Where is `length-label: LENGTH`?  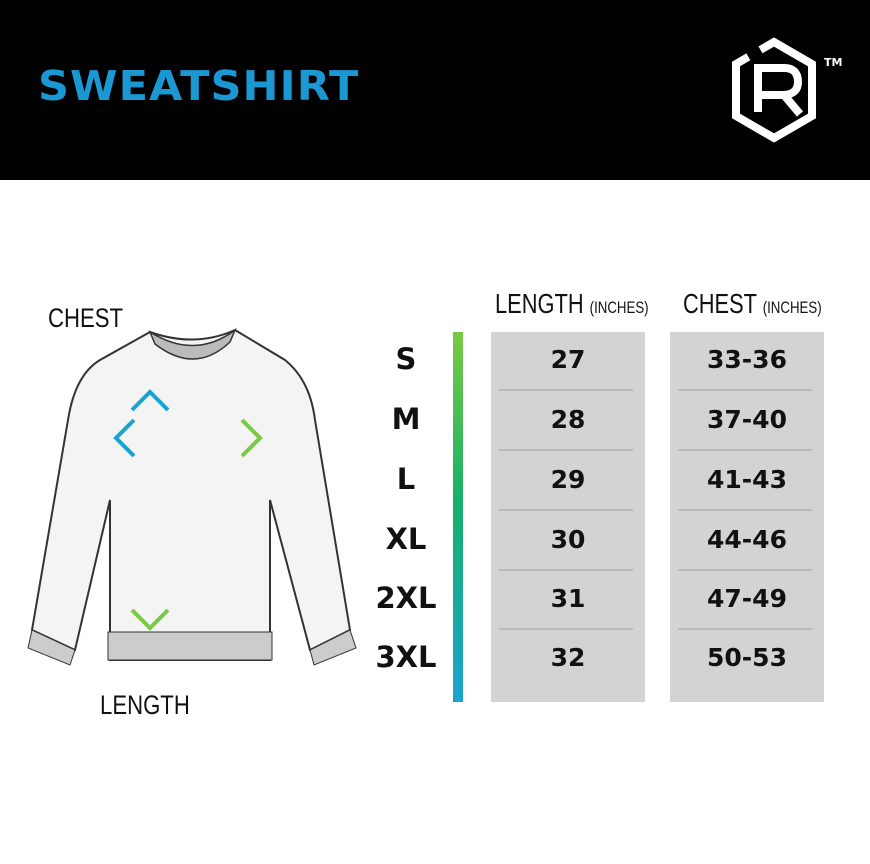
length-label: LENGTH is located at coordinates (145, 705).